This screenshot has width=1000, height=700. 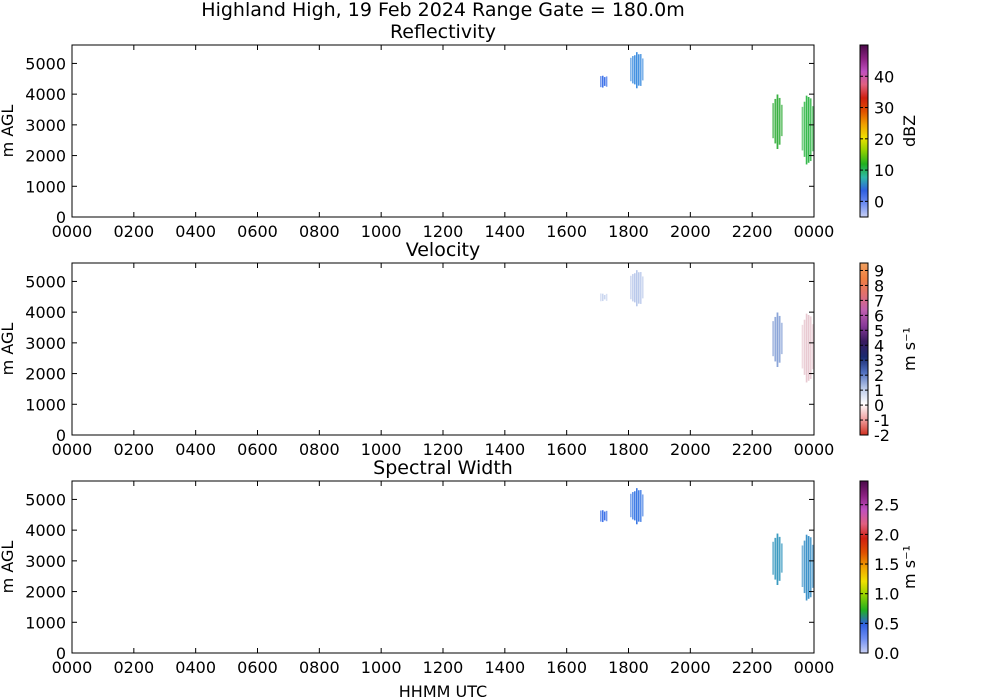 I want to click on colorbar-tick-label: 20, so click(x=884, y=139).